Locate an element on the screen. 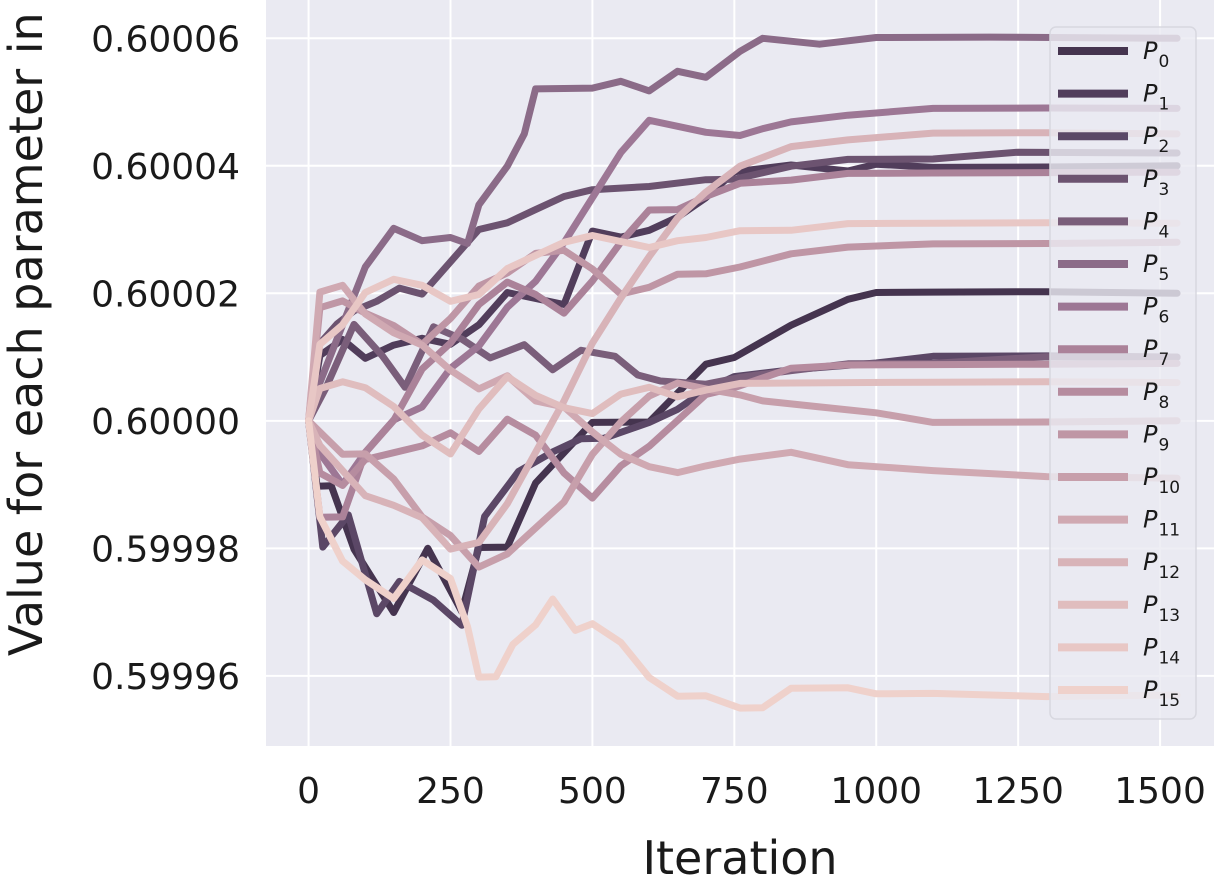 This screenshot has height=887, width=1214. legend-entry: P1 is located at coordinates (1156, 97).